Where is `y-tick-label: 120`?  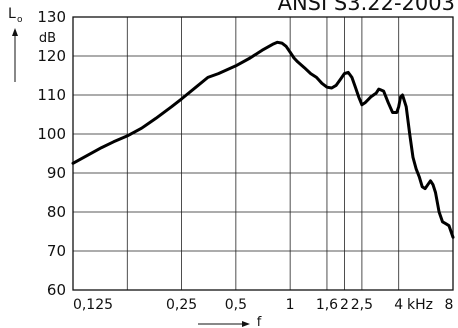 y-tick-label: 120 is located at coordinates (51, 56).